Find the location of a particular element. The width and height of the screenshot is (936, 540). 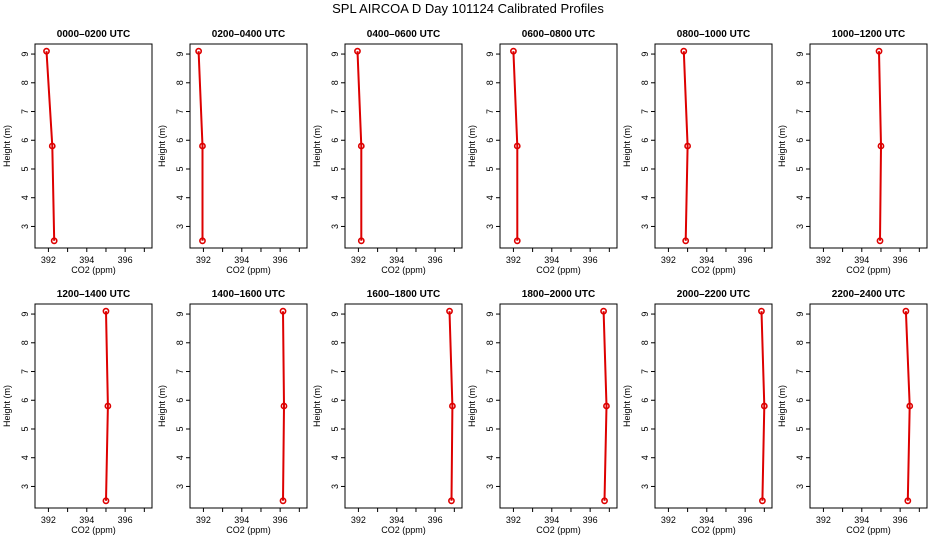

panel-title: 1800–2000 UTC is located at coordinates (558, 294).